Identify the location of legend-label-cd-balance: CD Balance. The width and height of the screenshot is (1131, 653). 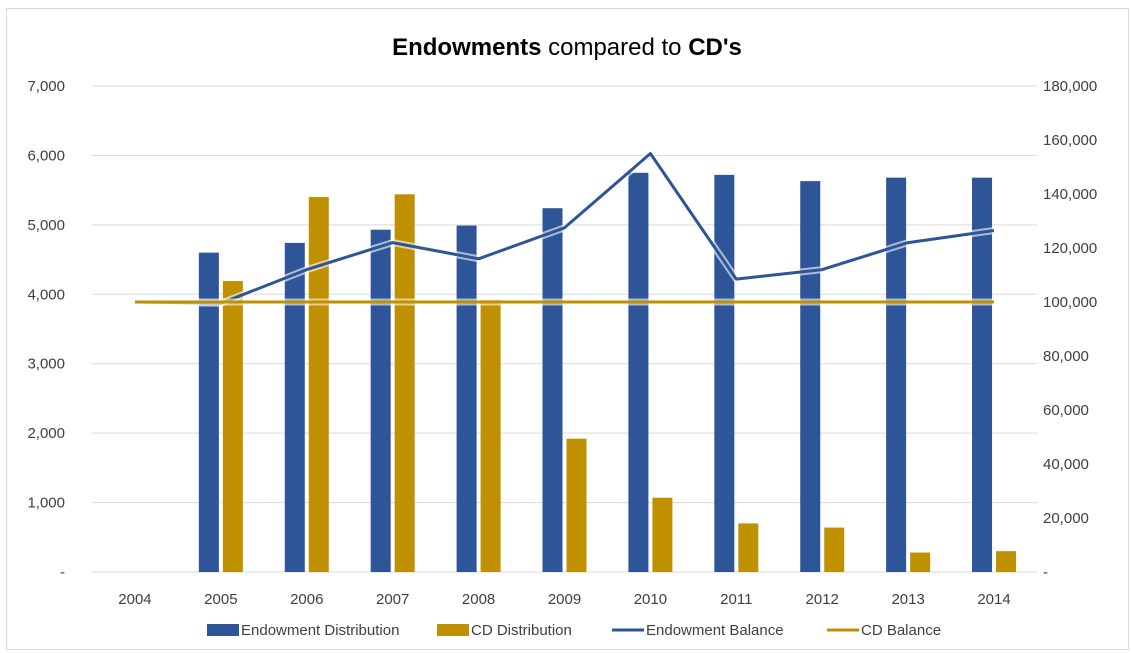
(901, 630).